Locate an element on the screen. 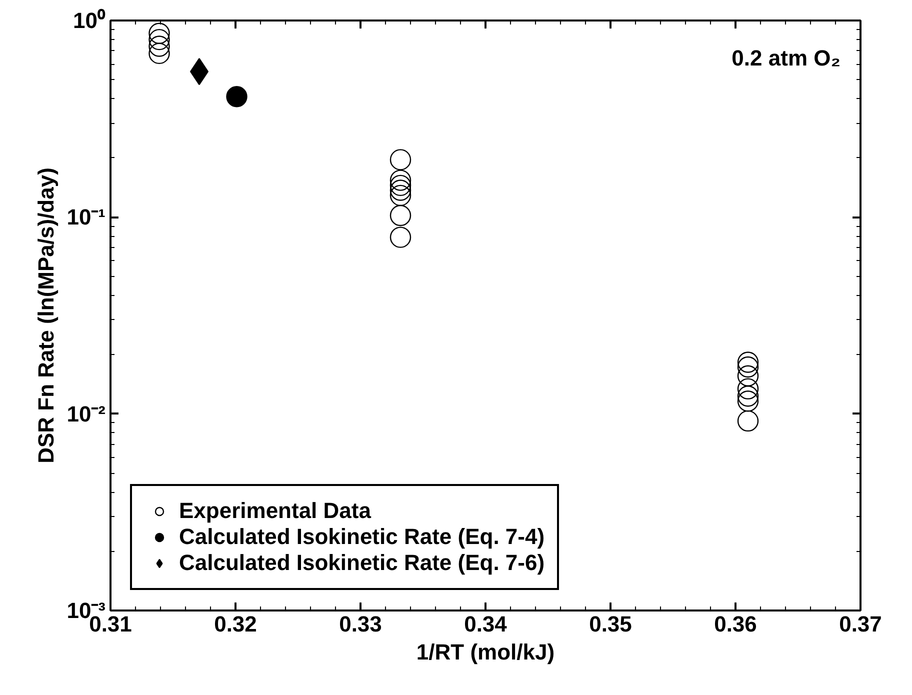 This screenshot has height=695, width=912. x-tick-label: 0.34 is located at coordinates (486, 624).